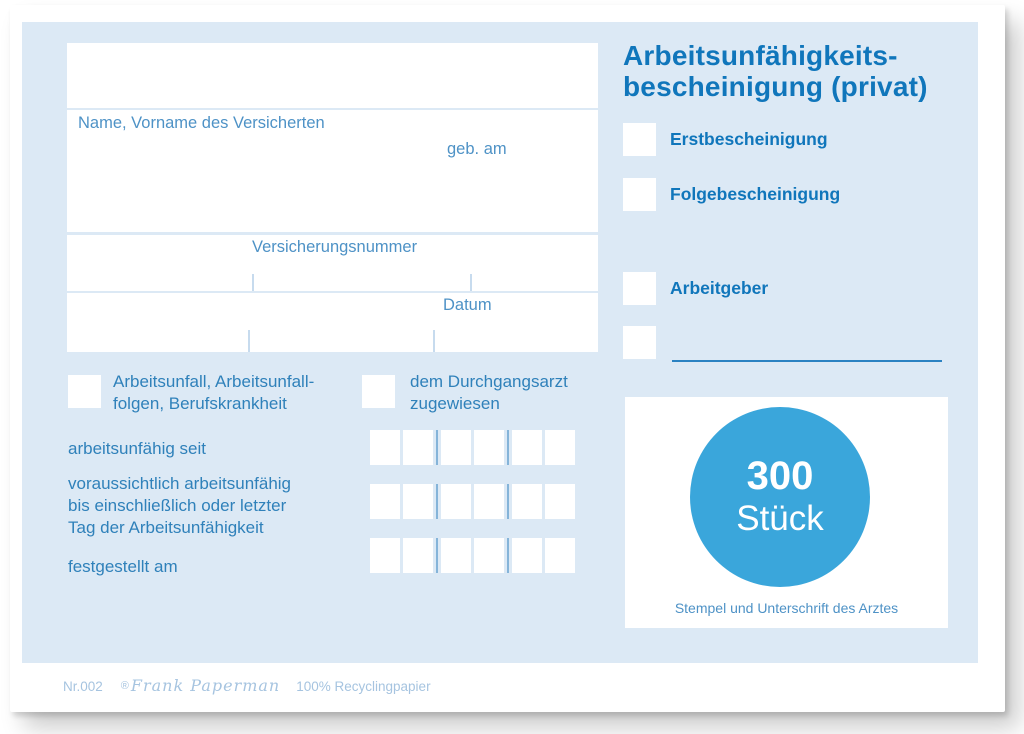 This screenshot has height=734, width=1024. I want to click on paper-note: 100% Recyclingpapier, so click(363, 686).